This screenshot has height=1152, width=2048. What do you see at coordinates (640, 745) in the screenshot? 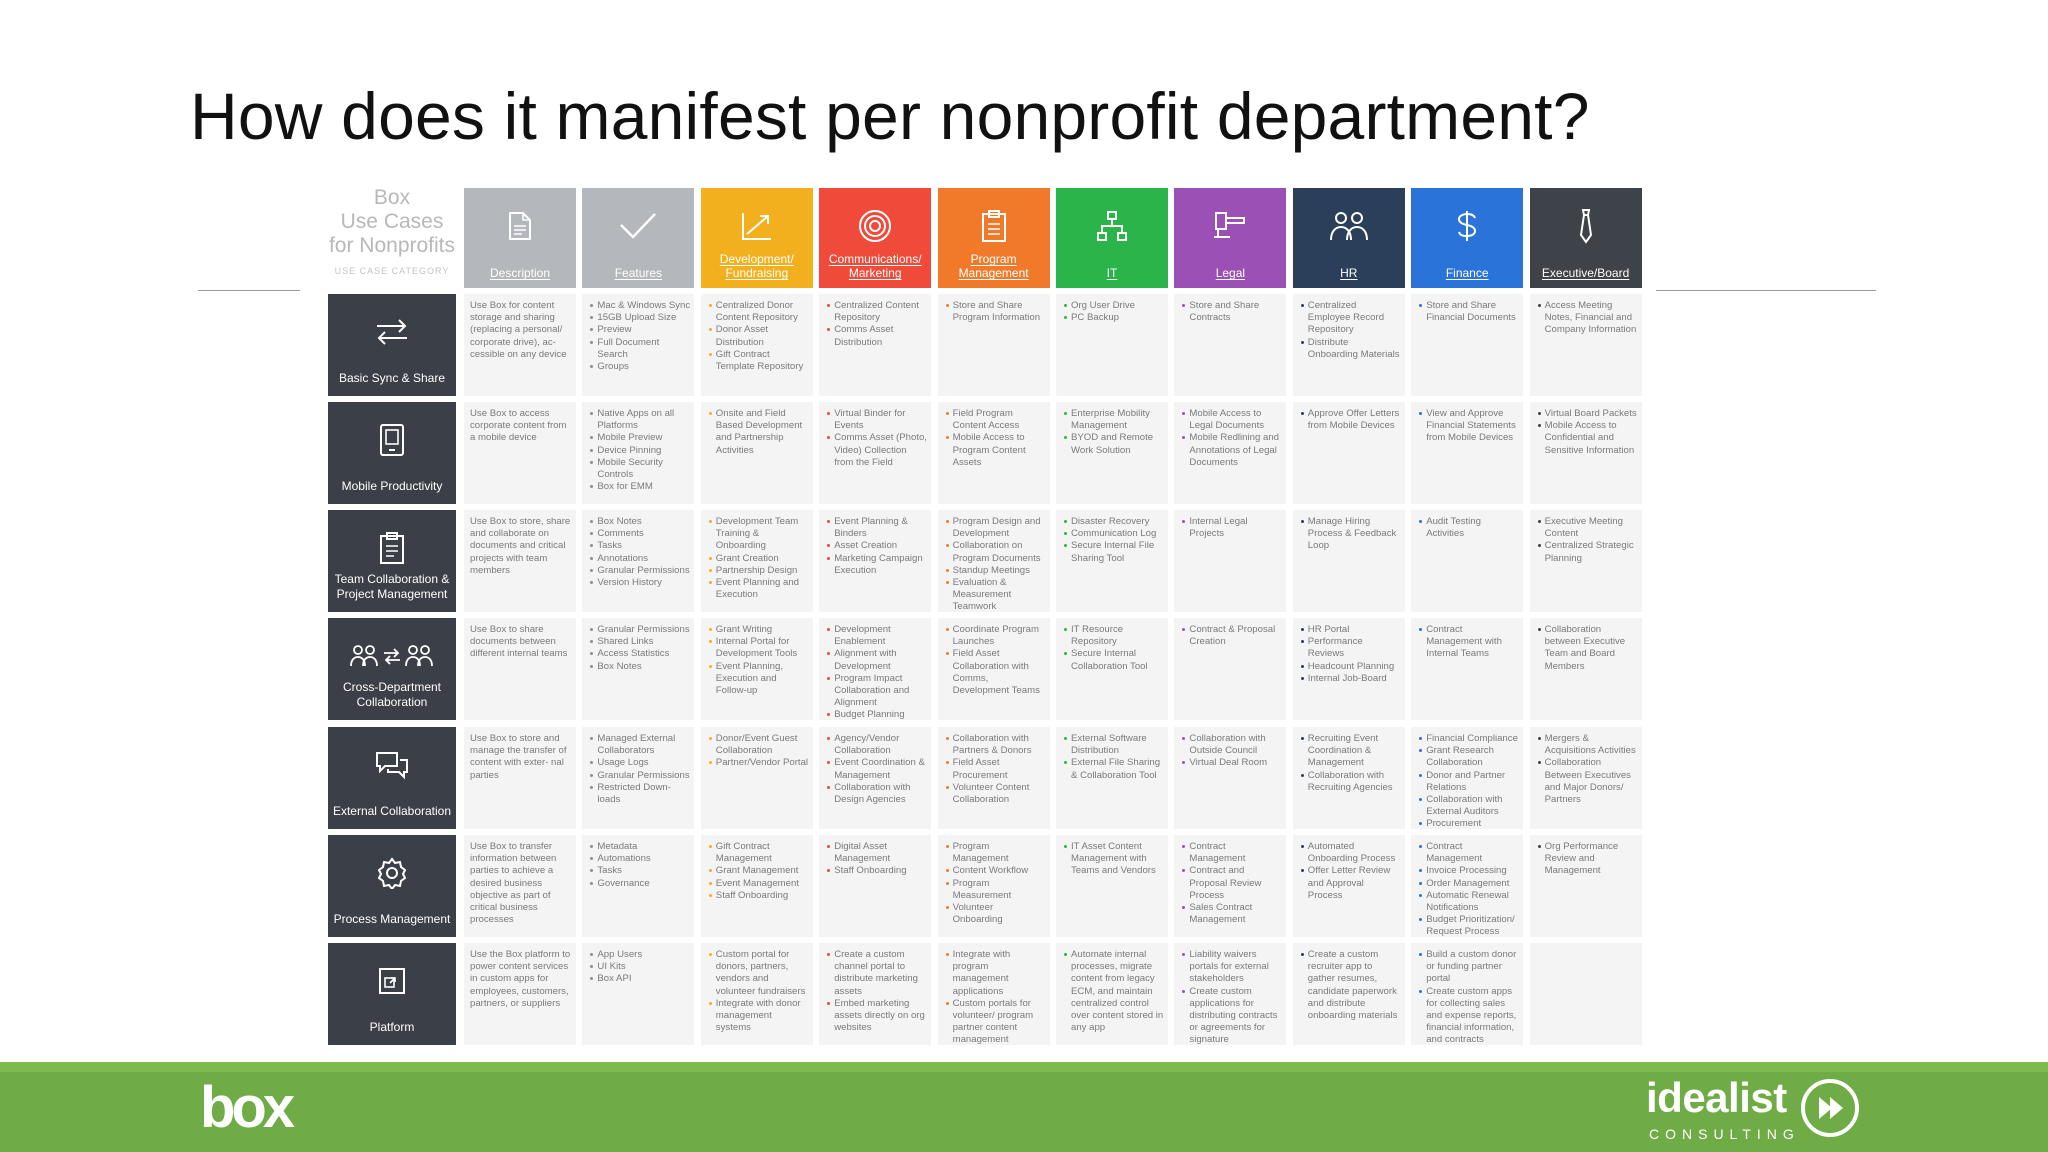
I see `cell-bullet-item: Managed External Collaborators` at bounding box center [640, 745].